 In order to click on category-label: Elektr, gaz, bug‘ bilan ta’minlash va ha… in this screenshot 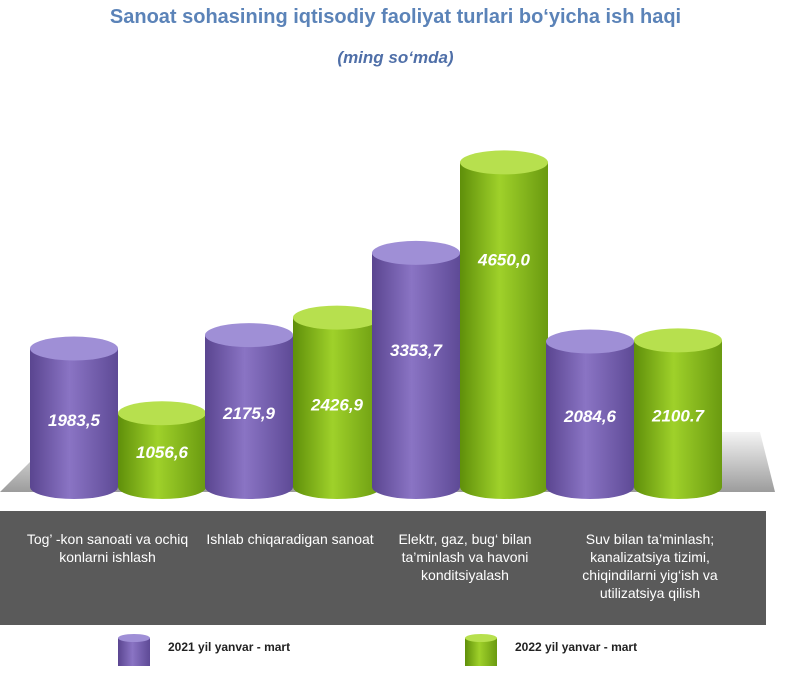, I will do `click(465, 557)`.